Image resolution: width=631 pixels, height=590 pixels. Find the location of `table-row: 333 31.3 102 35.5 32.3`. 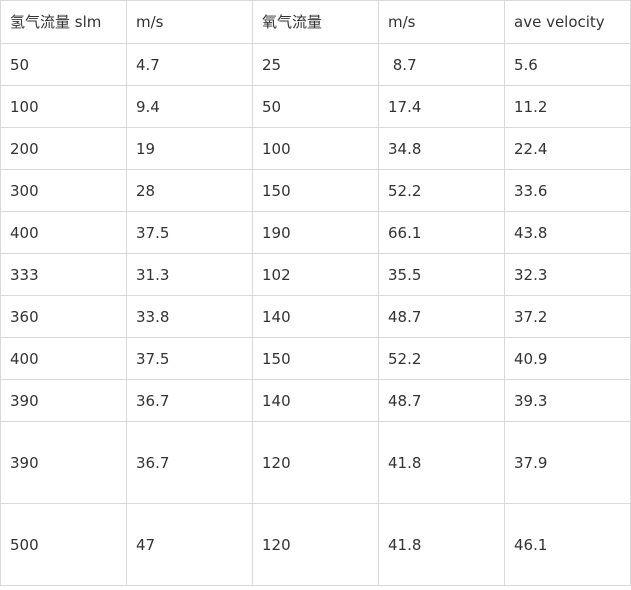

table-row: 333 31.3 102 35.5 32.3 is located at coordinates (315, 274).